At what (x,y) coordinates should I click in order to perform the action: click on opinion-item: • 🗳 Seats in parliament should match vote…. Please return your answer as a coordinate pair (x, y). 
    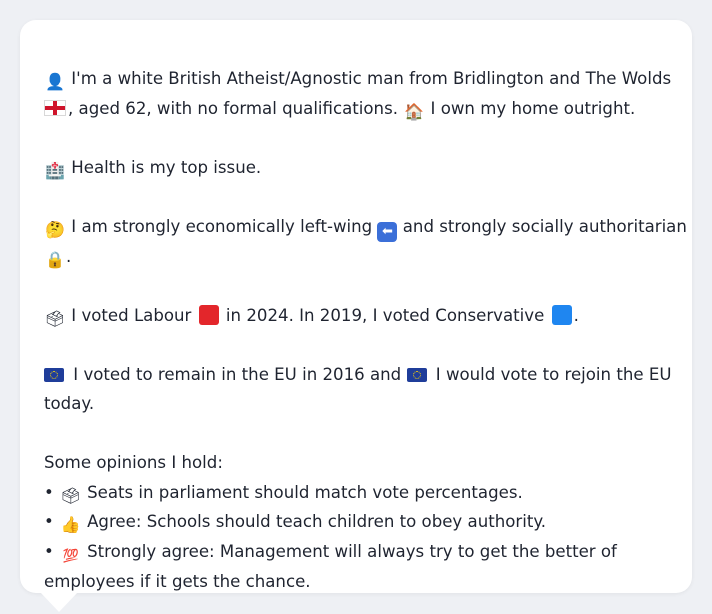
    Looking at the image, I should click on (356, 493).